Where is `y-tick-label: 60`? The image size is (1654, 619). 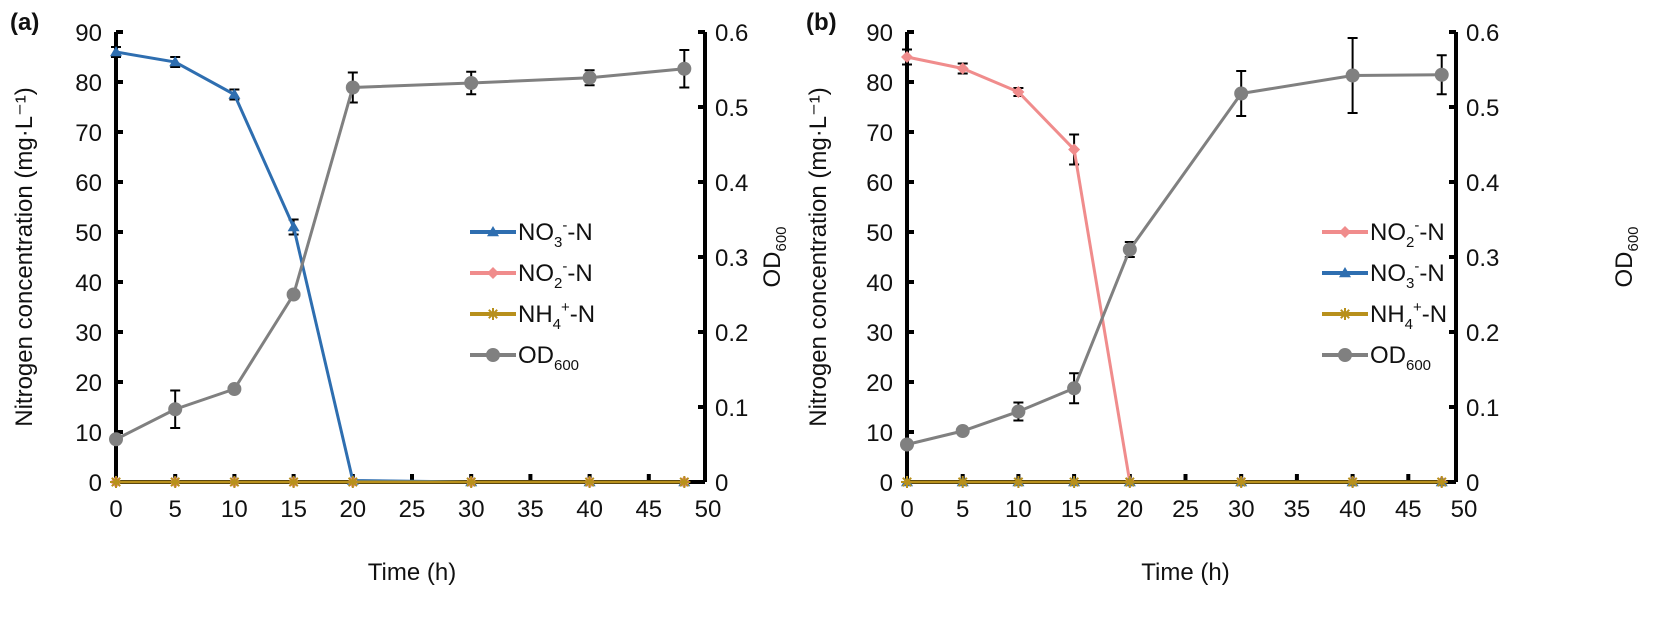
y-tick-label: 60 is located at coordinates (88, 183).